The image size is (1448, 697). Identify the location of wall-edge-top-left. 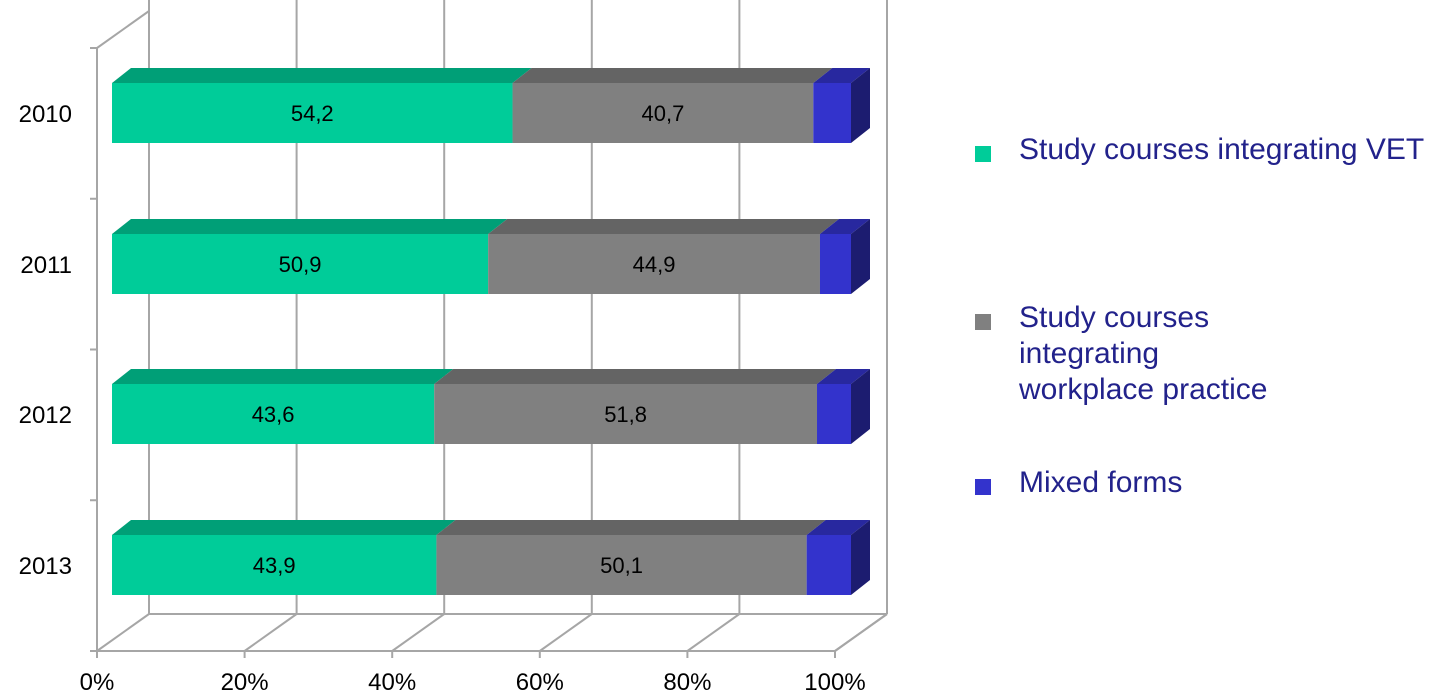
(123, 29).